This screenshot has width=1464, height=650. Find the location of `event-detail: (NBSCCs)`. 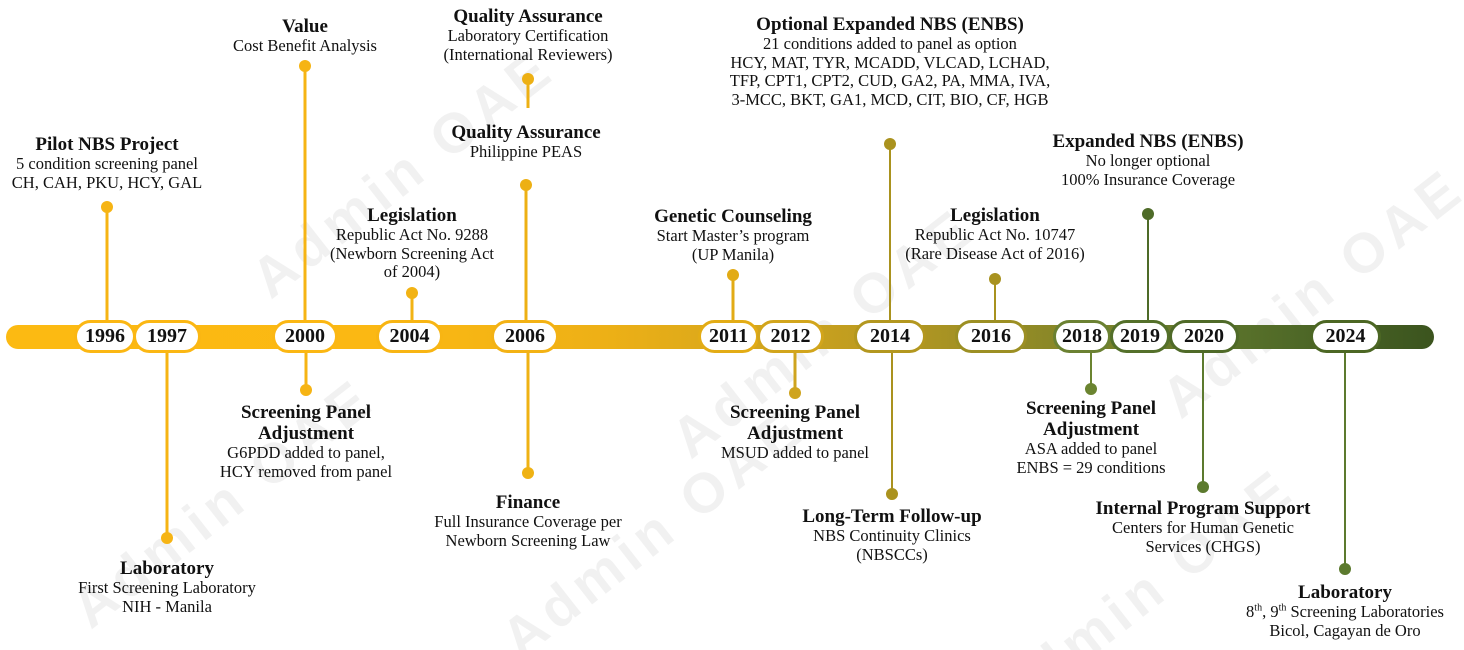

event-detail: (NBSCCs) is located at coordinates (892, 554).